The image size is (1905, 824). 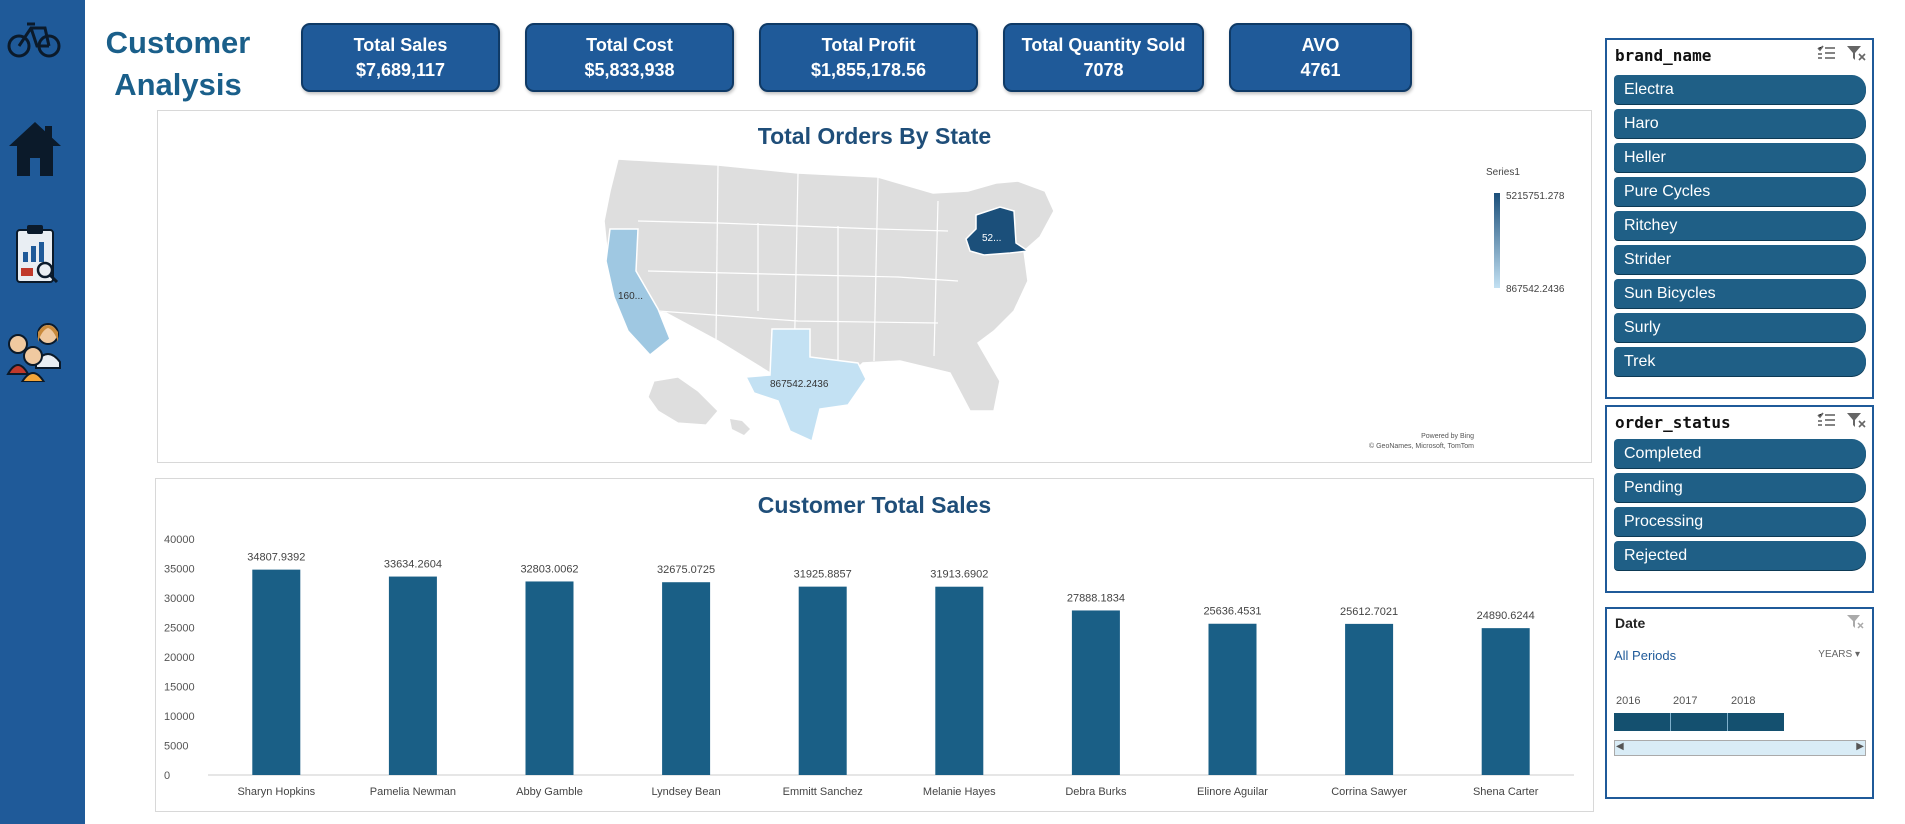 What do you see at coordinates (1096, 598) in the screenshot?
I see `bar-value-label: 27888.1834` at bounding box center [1096, 598].